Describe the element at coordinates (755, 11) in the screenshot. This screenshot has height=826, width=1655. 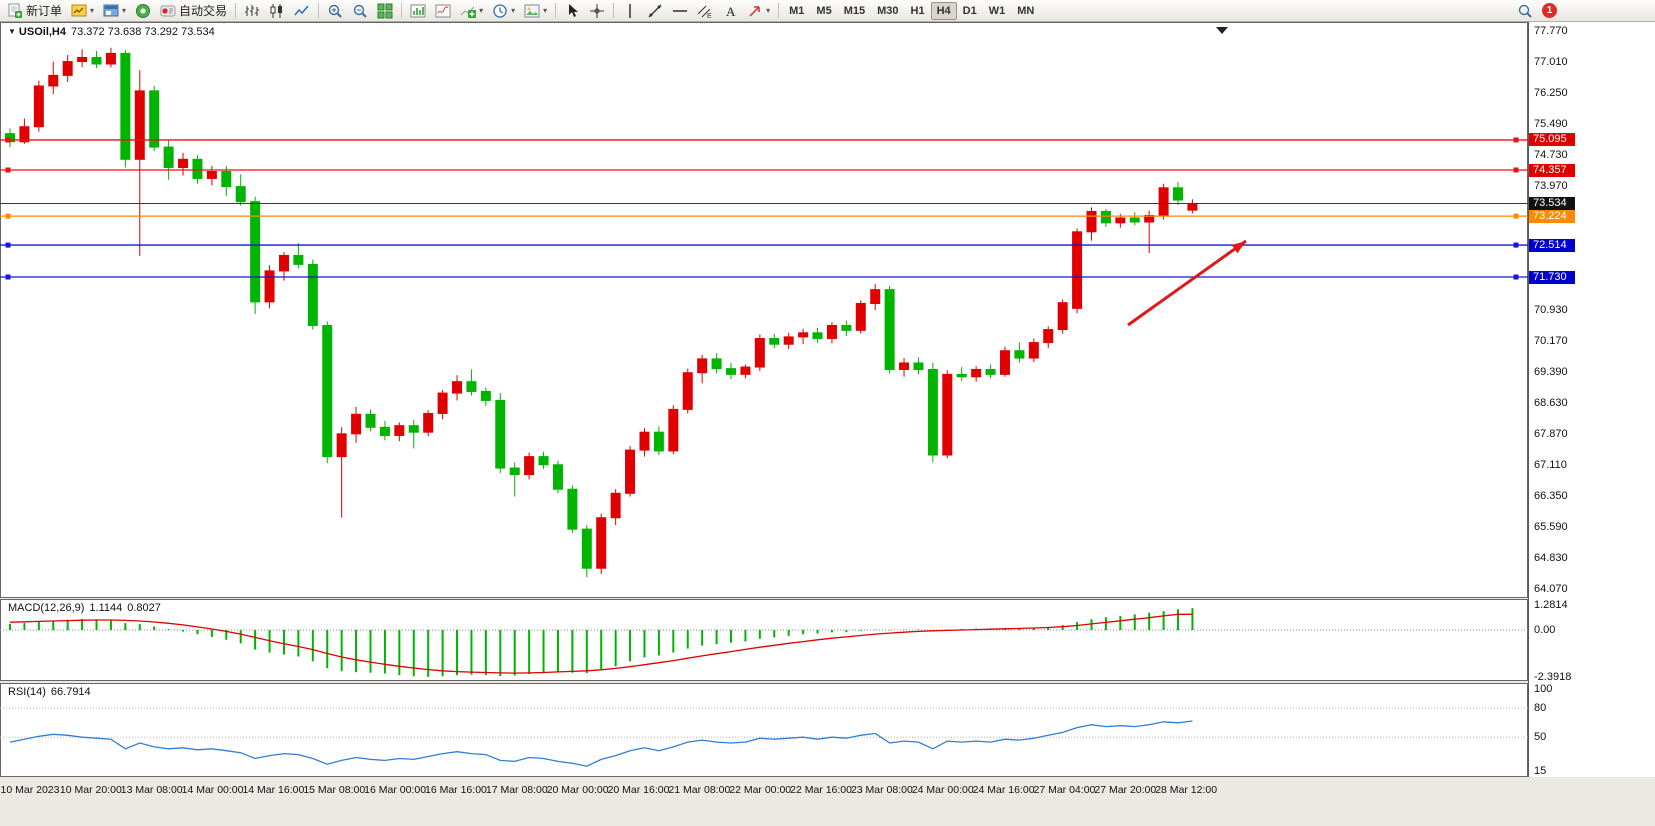
I see `arrow-objects-icon` at that location.